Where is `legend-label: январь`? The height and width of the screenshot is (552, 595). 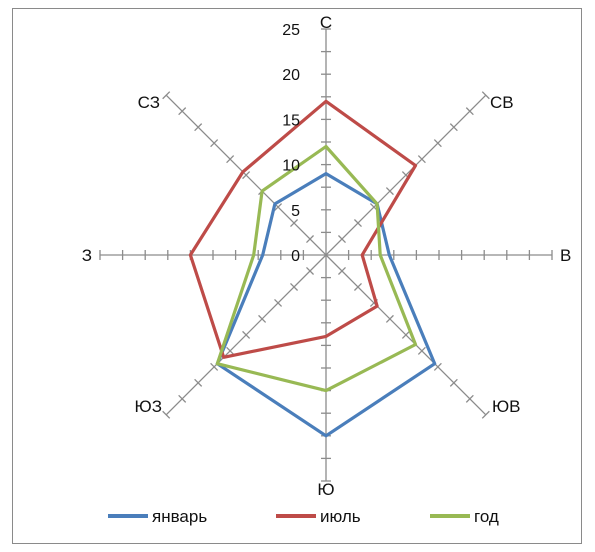 legend-label: январь is located at coordinates (179, 516).